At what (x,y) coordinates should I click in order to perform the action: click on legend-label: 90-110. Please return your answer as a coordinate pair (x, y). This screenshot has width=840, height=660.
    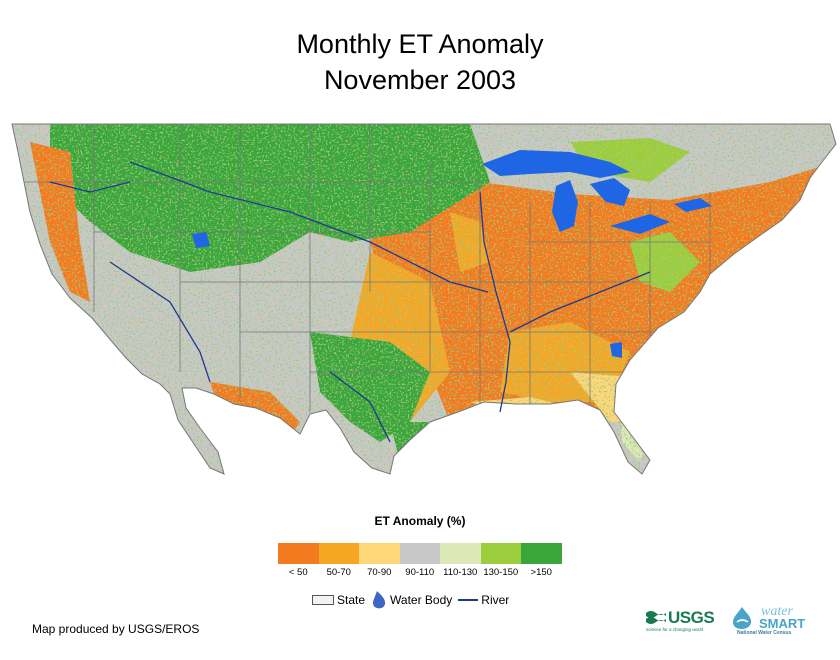
    Looking at the image, I should click on (420, 572).